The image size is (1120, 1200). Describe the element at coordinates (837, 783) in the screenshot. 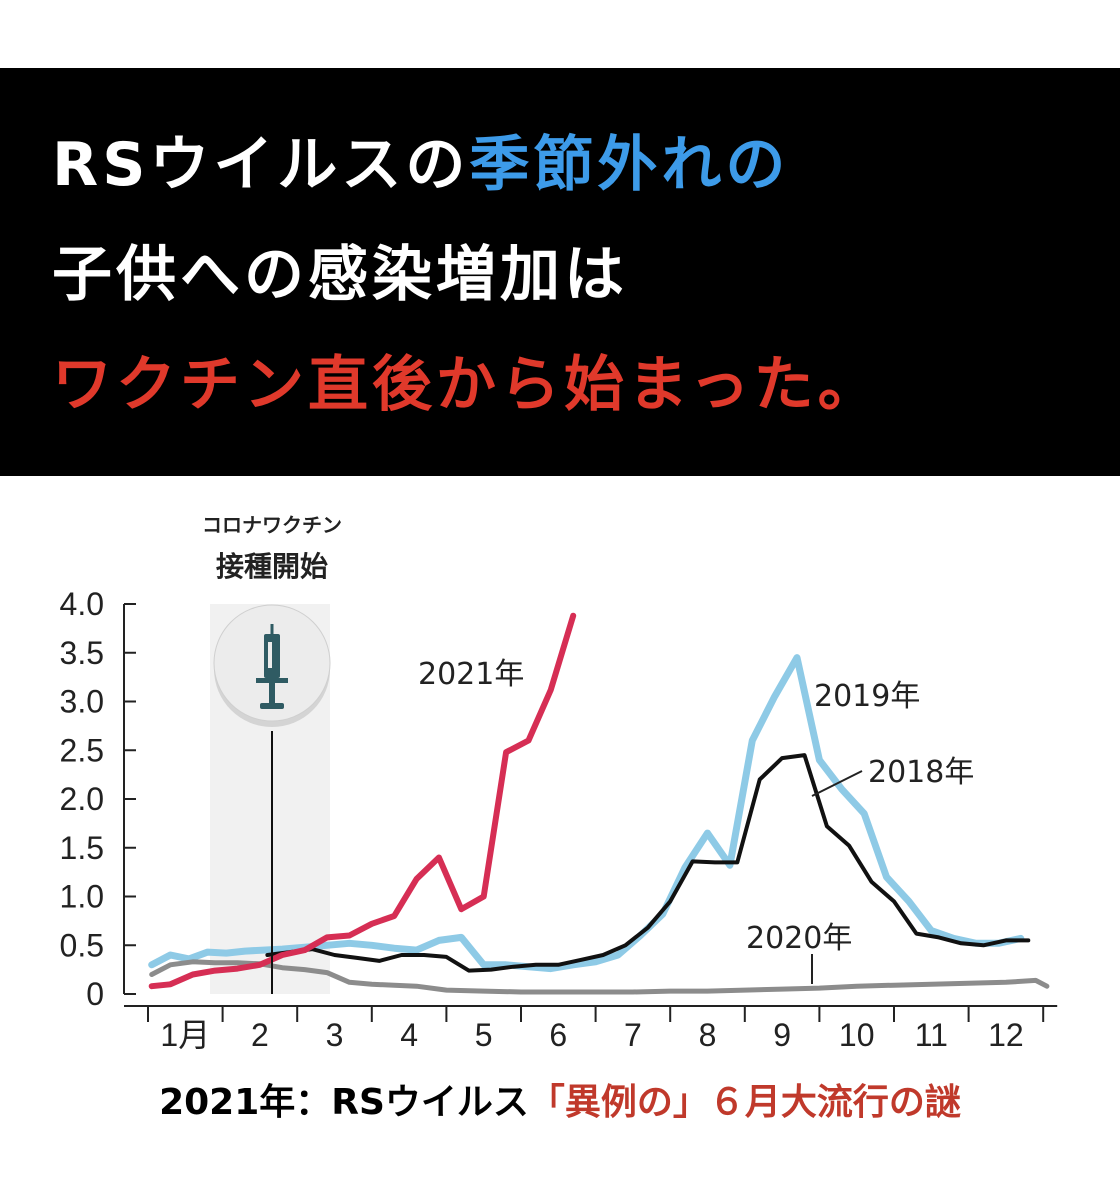

I see `leader-2018` at that location.